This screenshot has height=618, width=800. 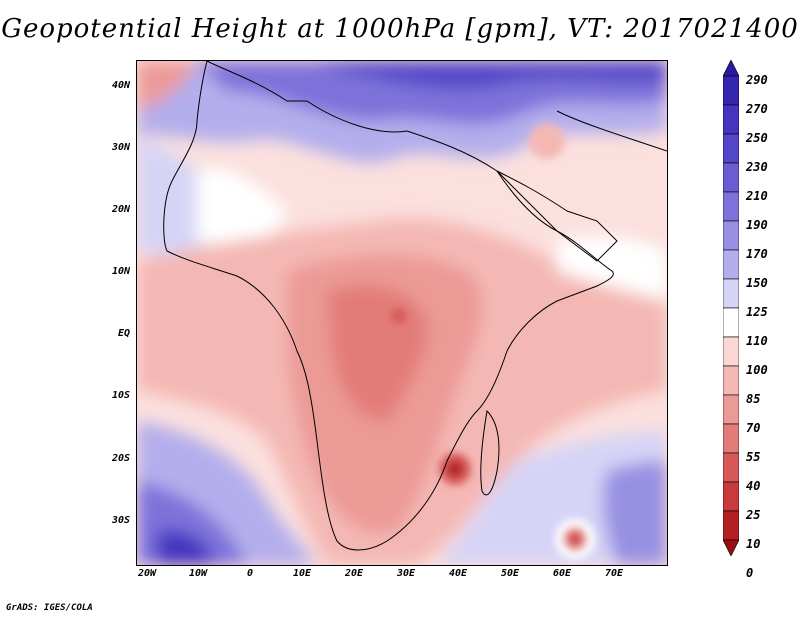 I want to click on lat-label-10s: 10S, so click(x=120, y=395).